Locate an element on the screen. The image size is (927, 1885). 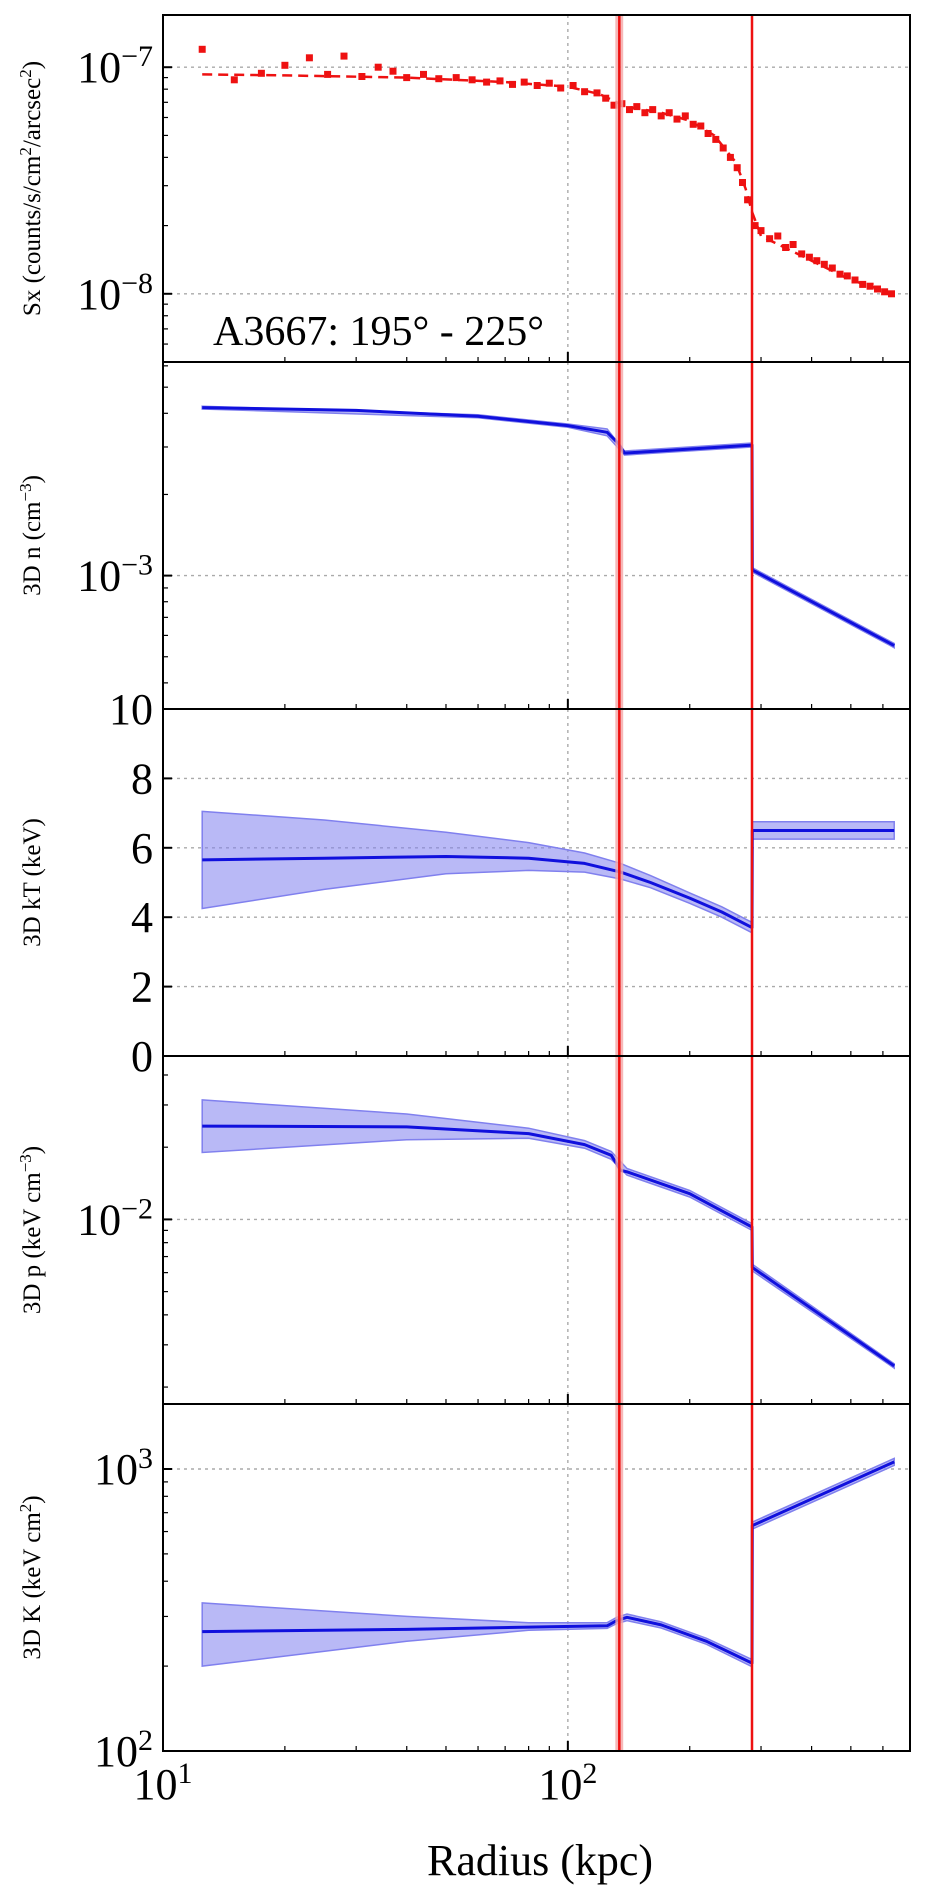
y-tick-label: 10⁻³ is located at coordinates (115, 574).